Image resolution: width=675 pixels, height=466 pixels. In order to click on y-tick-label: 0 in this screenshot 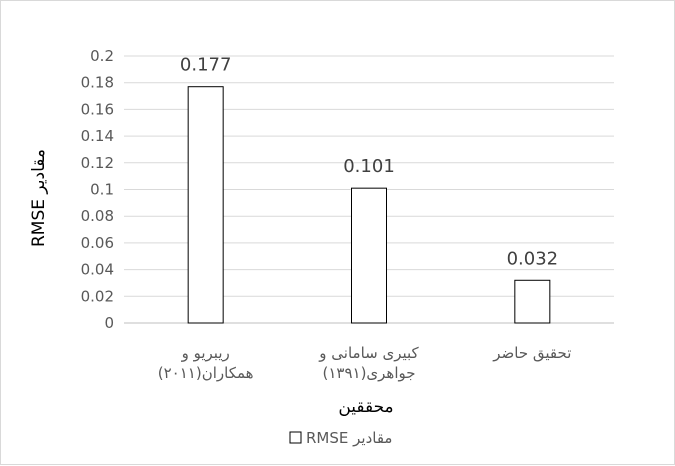, I will do `click(109, 323)`.